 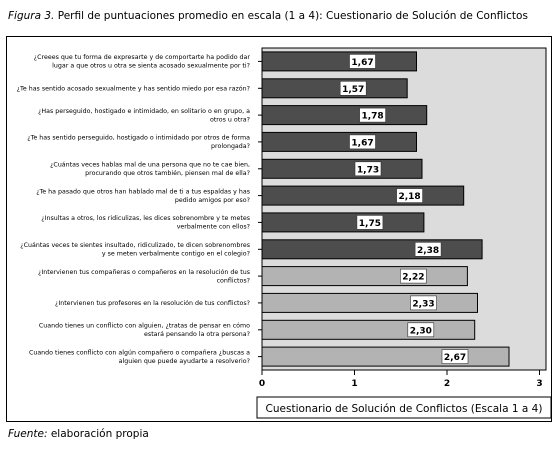 I want to click on x-tick-label-0: 0, so click(x=262, y=384).